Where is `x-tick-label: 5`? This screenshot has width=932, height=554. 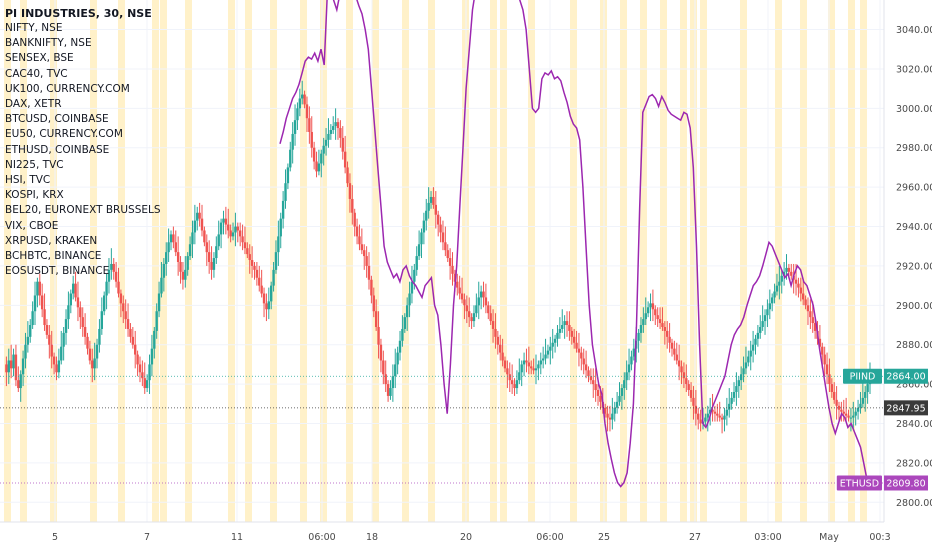 x-tick-label: 5 is located at coordinates (55, 537).